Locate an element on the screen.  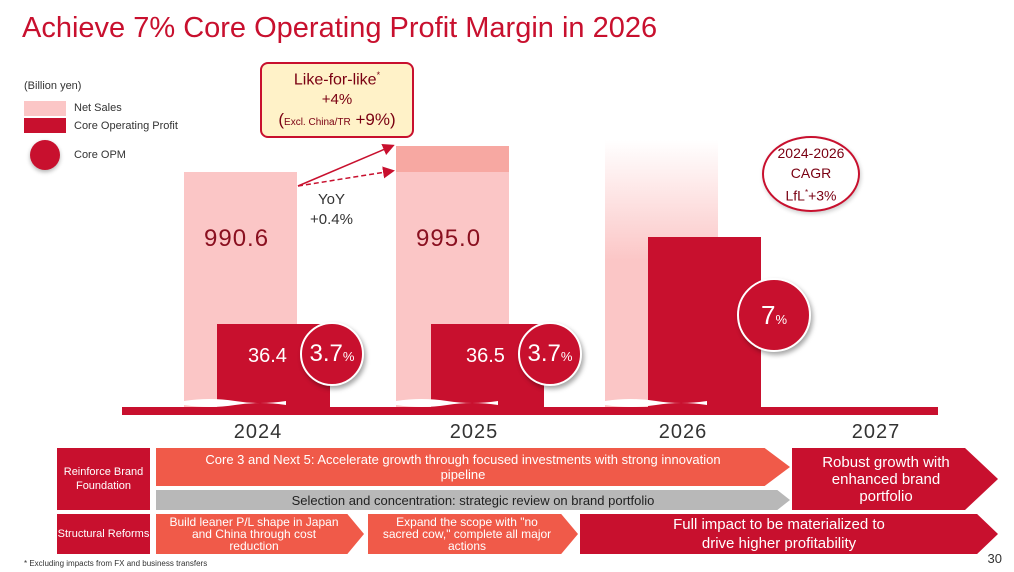
page-number: 30 is located at coordinates (994, 558).